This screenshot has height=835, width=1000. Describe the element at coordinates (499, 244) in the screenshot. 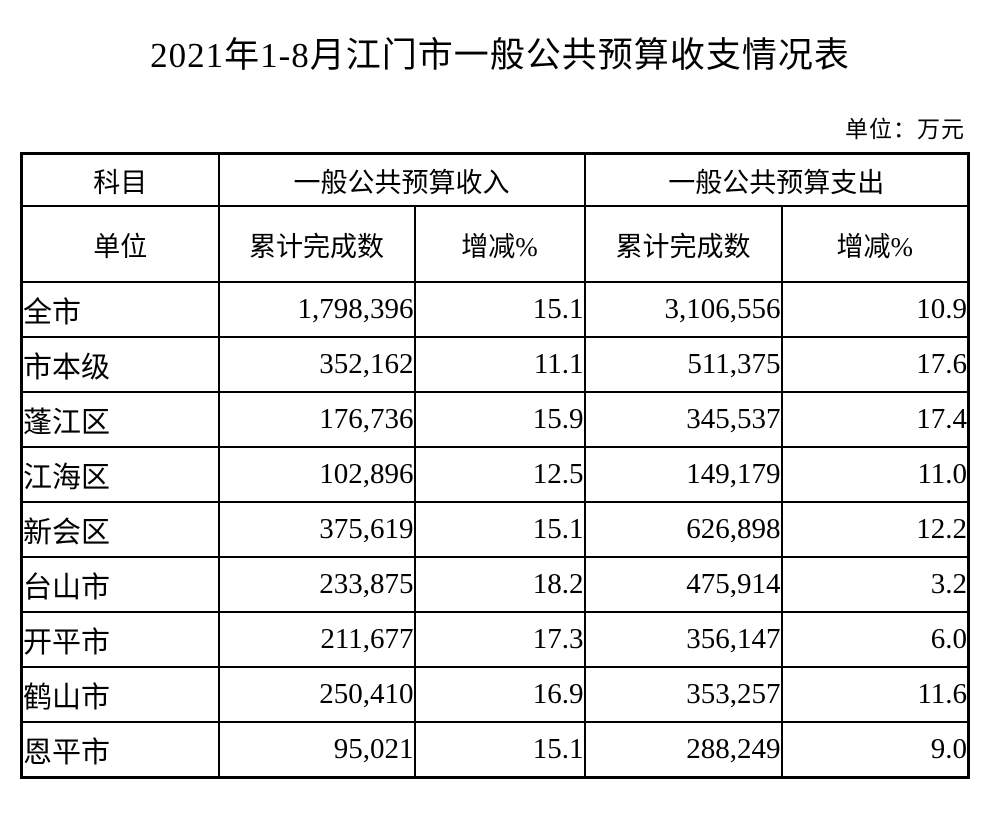

I see `header-revenue-change: 增减%` at that location.